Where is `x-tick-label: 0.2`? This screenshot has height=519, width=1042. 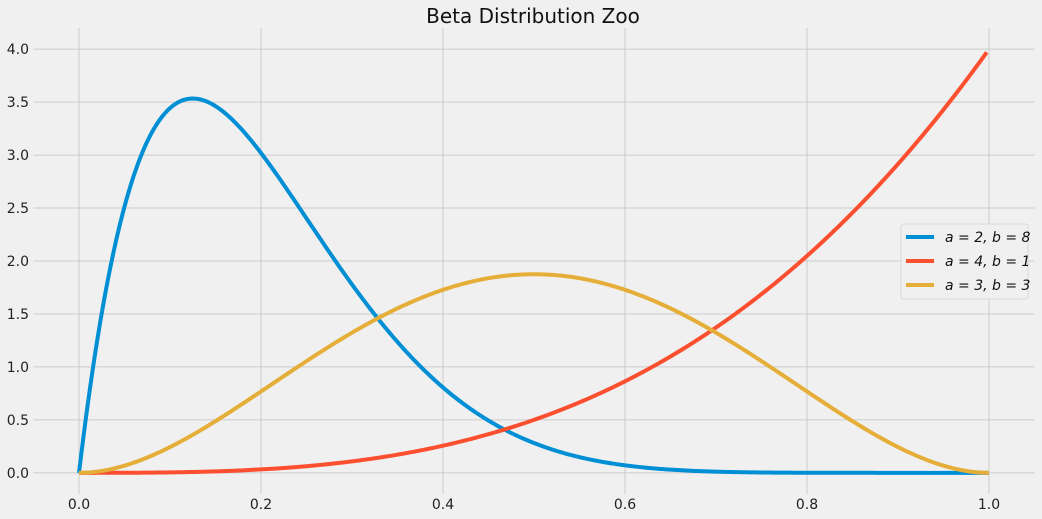
x-tick-label: 0.2 is located at coordinates (261, 505).